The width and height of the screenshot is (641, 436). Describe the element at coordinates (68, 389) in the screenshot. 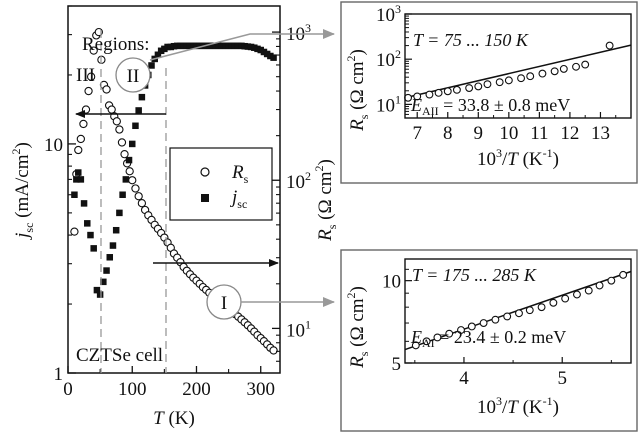

I see `x-tick-label: 0` at that location.